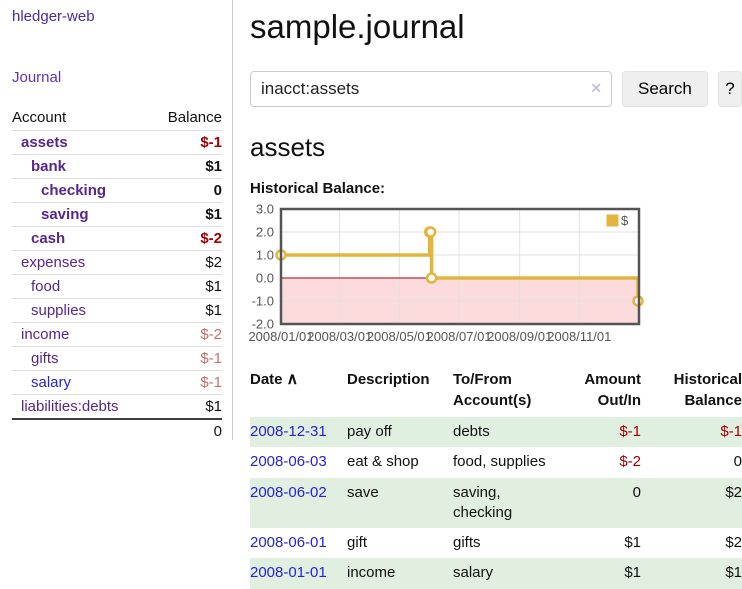 The width and height of the screenshot is (742, 589). I want to click on svg-text: 2008/05/01, so click(399, 336).